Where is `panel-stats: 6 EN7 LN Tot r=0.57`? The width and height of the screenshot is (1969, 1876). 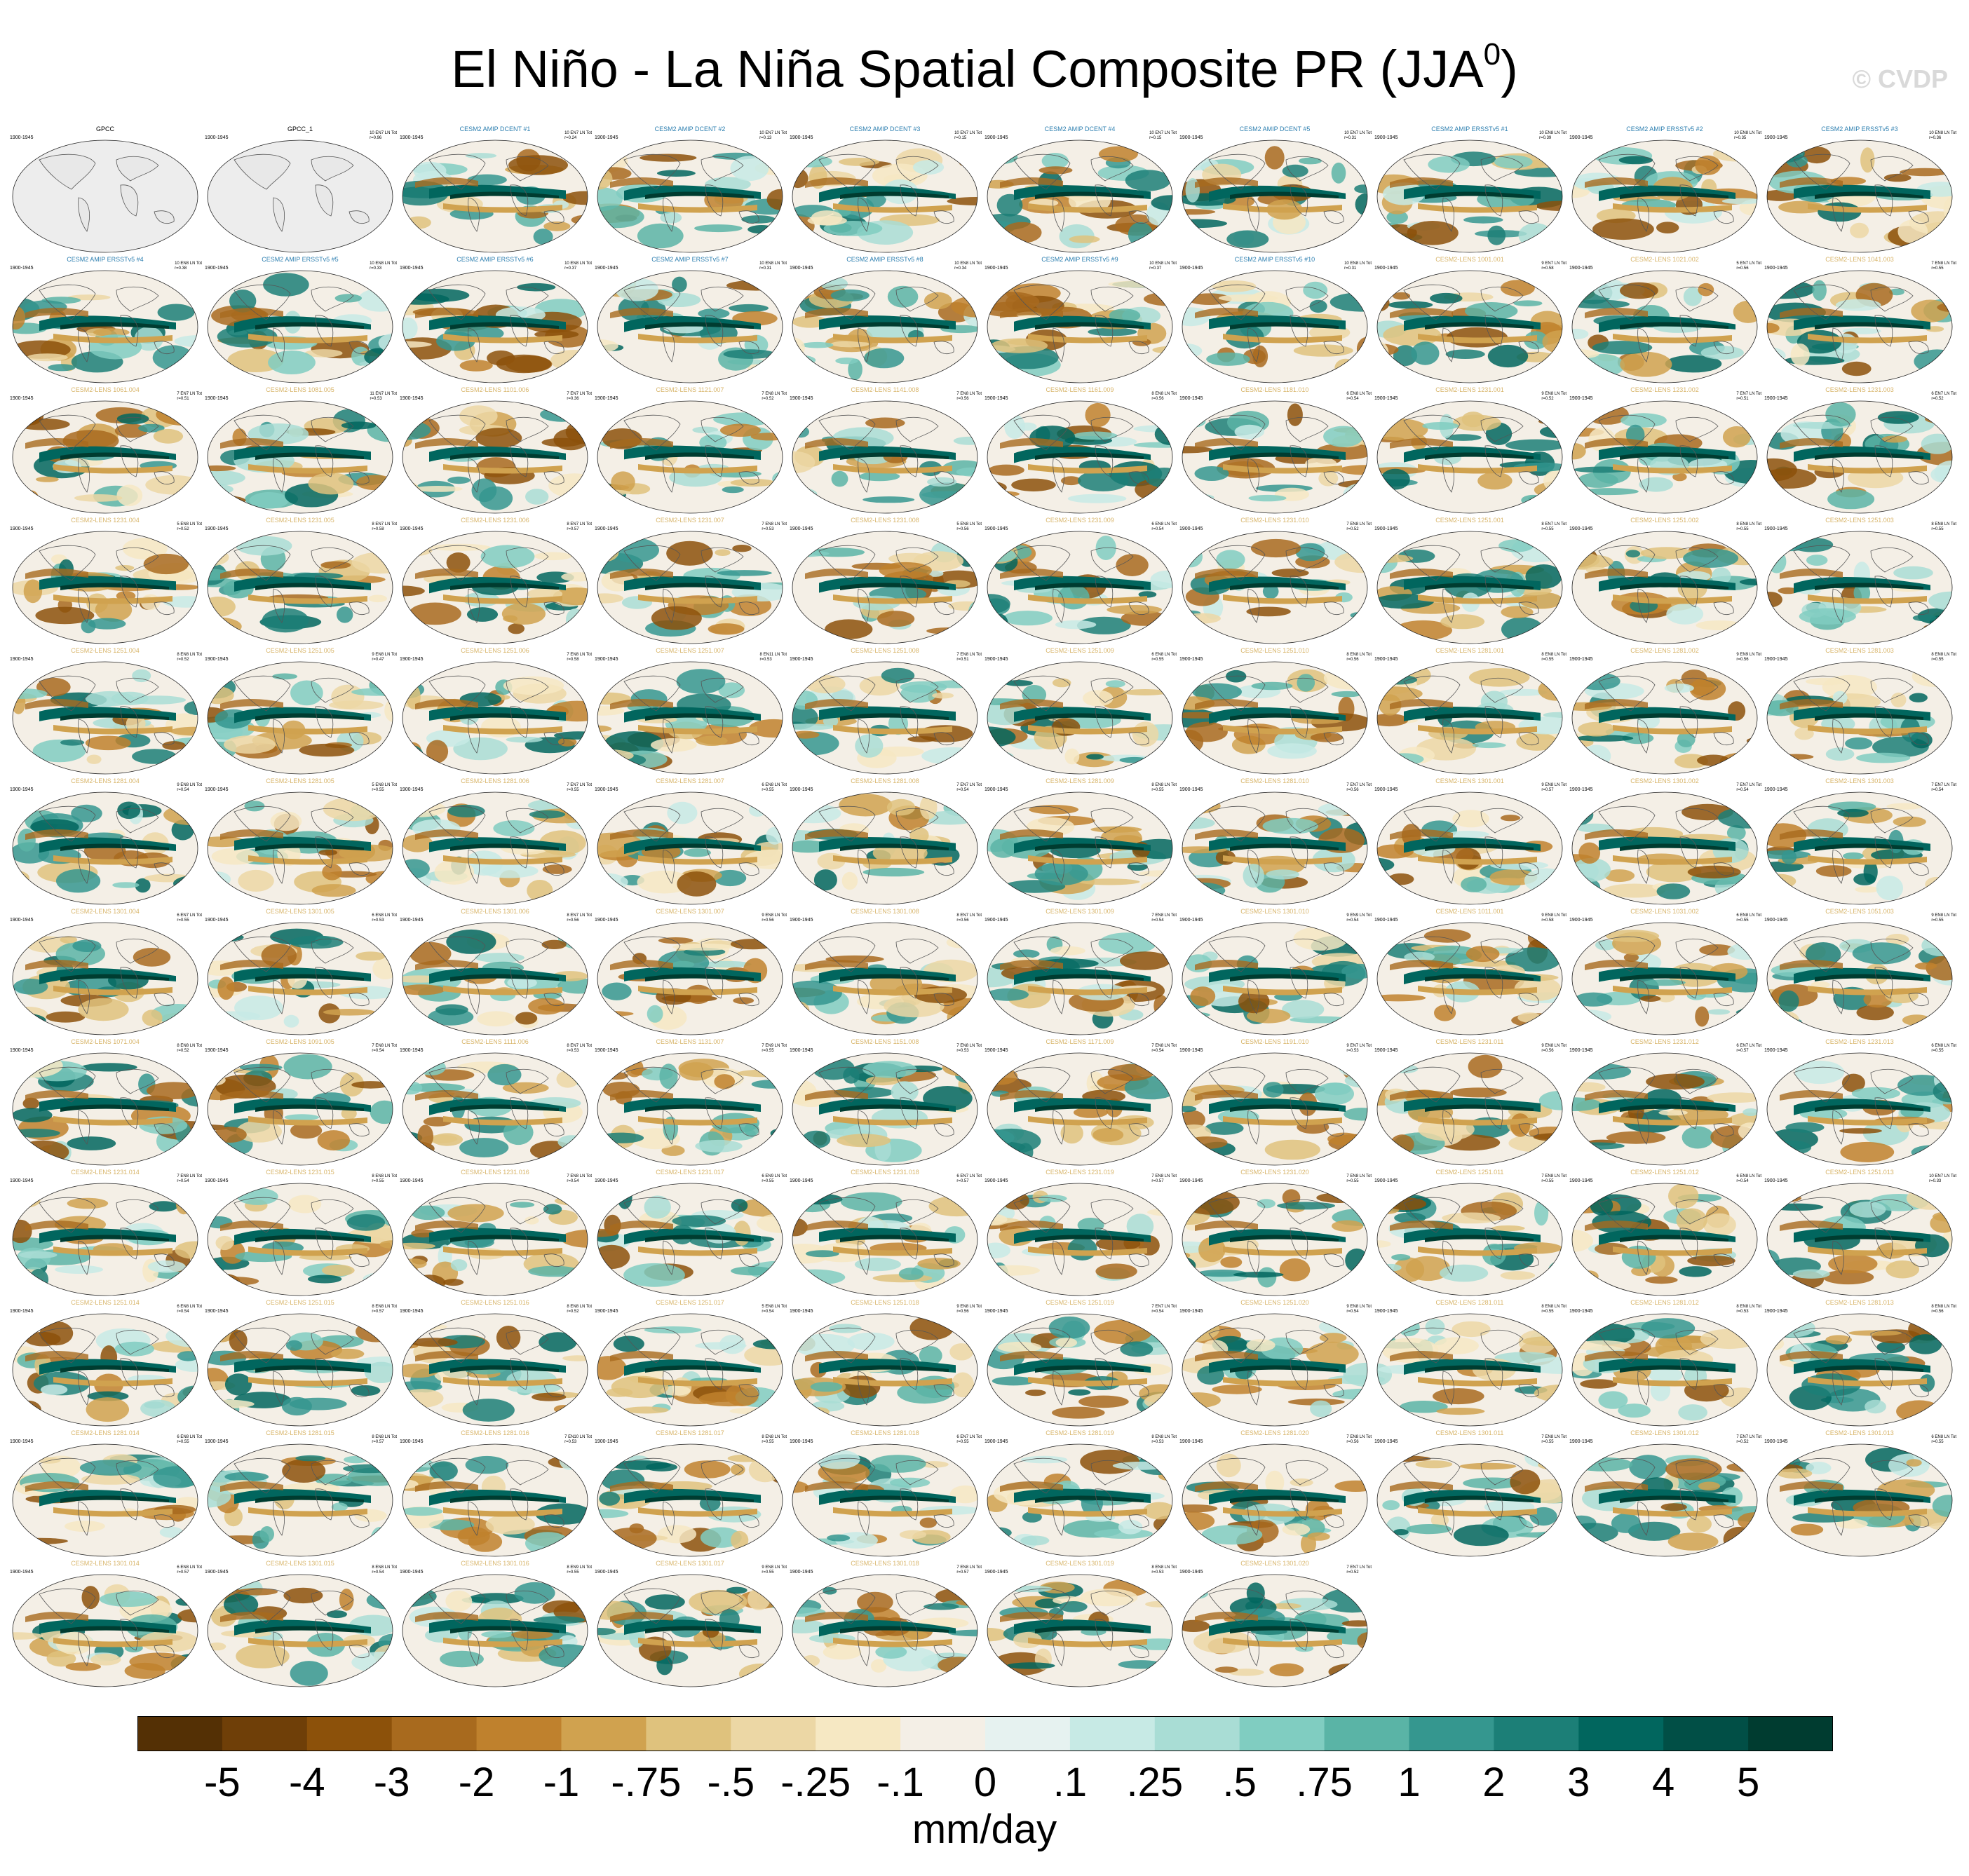 panel-stats: 6 EN7 LN Tot r=0.57 is located at coordinates (1748, 1048).